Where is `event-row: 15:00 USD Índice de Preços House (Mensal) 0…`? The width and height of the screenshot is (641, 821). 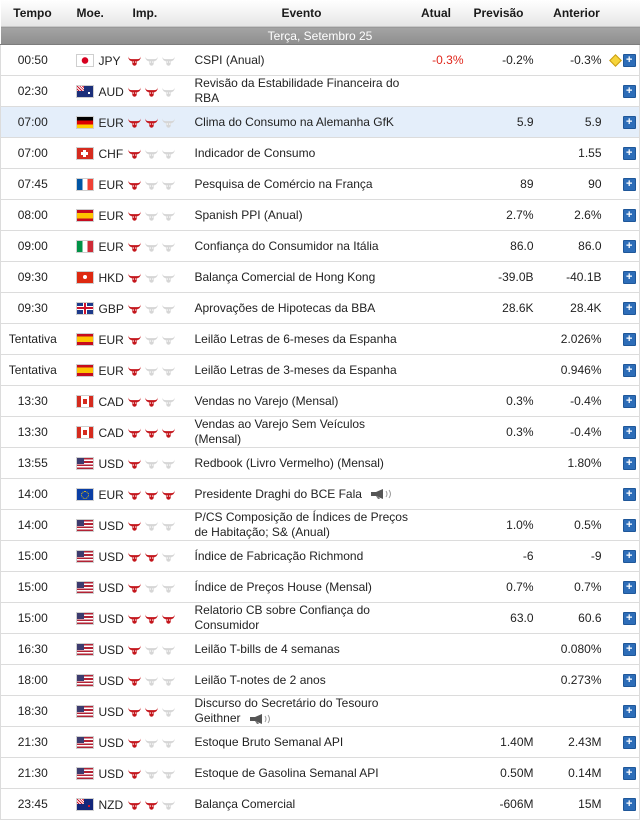 event-row: 15:00 USD Índice de Preços House (Mensal) 0… is located at coordinates (320, 587).